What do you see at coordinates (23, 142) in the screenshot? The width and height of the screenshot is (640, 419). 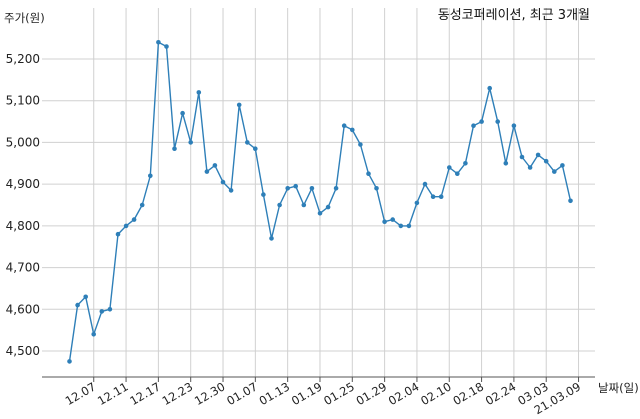 I see `y-tick-label: 5,000` at bounding box center [23, 142].